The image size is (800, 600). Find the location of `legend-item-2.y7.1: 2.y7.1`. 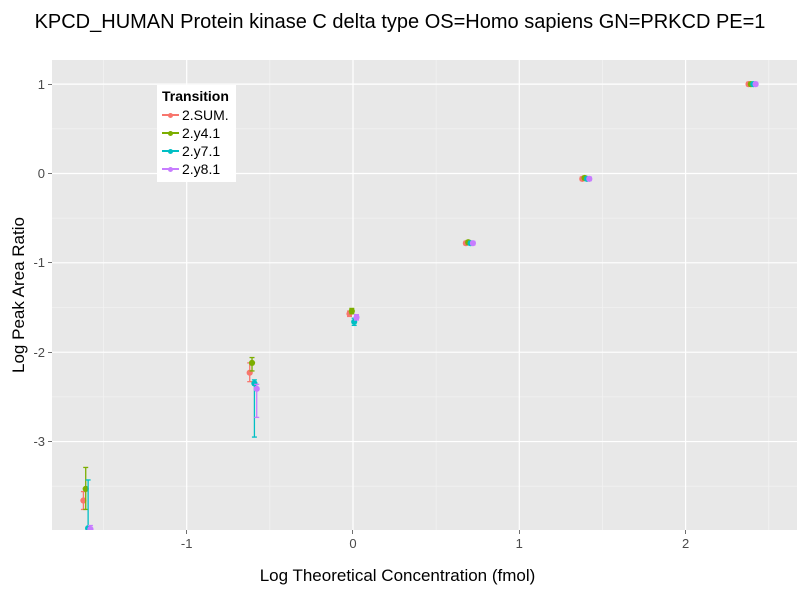

legend-item-2.y7.1: 2.y7.1 is located at coordinates (195, 151).